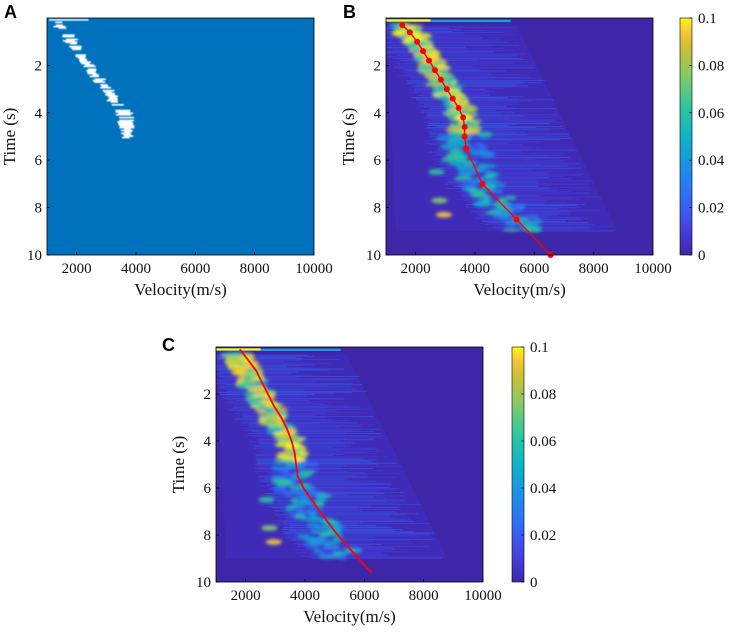 The height and width of the screenshot is (636, 733). Describe the element at coordinates (378, 114) in the screenshot. I see `y-tick-label: 4` at that location.